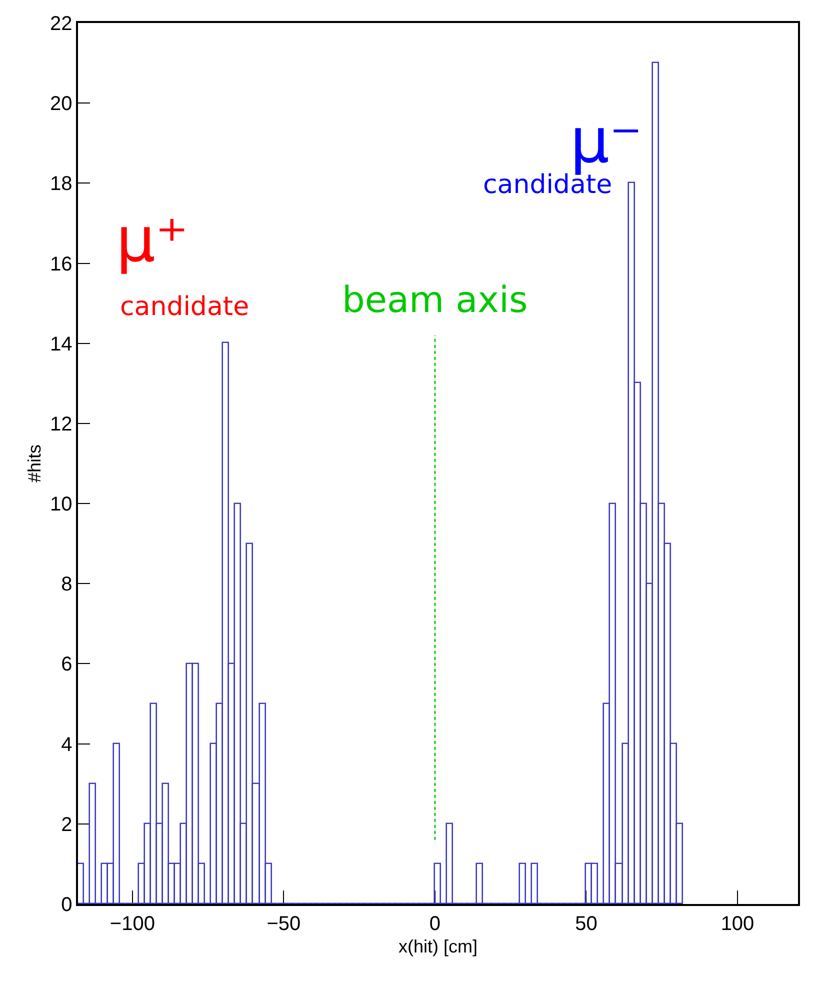 The width and height of the screenshot is (838, 984). What do you see at coordinates (66, 585) in the screenshot?
I see `y-tick-label: 8` at bounding box center [66, 585].